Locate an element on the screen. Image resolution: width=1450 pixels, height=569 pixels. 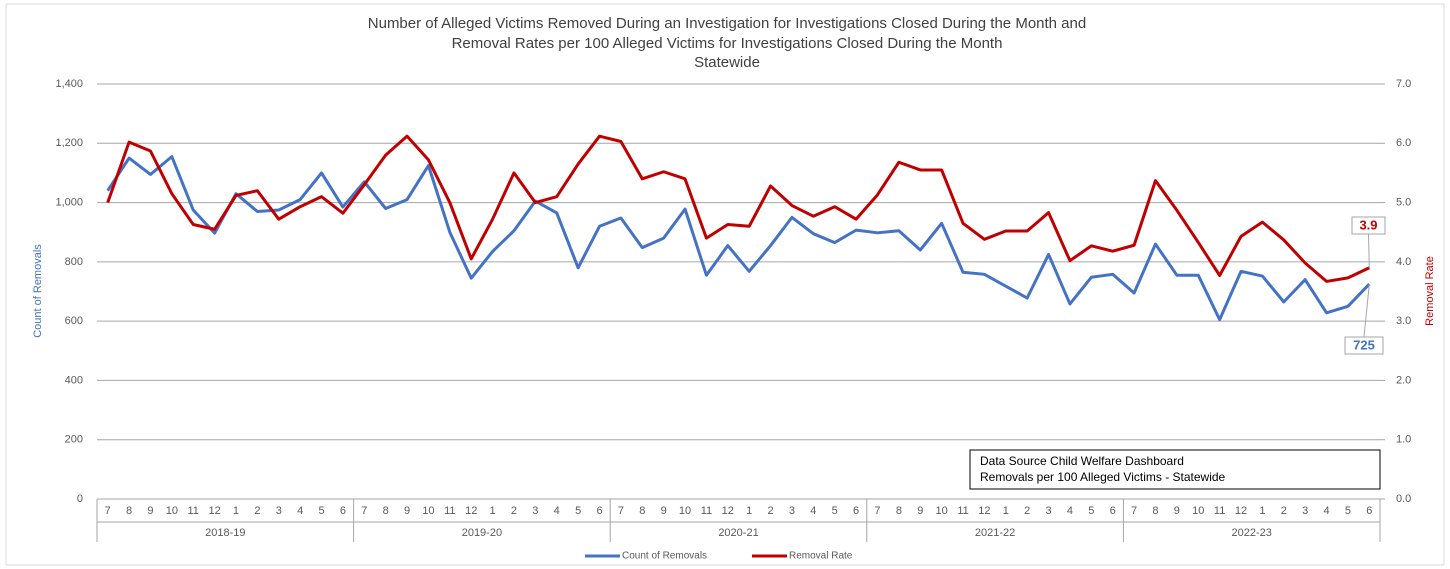
x-group-label: 2022-23 is located at coordinates (1252, 533).